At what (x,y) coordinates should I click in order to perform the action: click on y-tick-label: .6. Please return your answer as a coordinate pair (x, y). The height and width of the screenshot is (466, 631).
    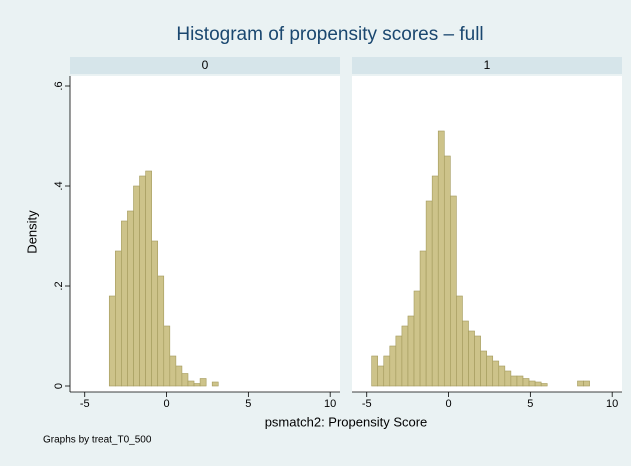
    Looking at the image, I should click on (59, 85).